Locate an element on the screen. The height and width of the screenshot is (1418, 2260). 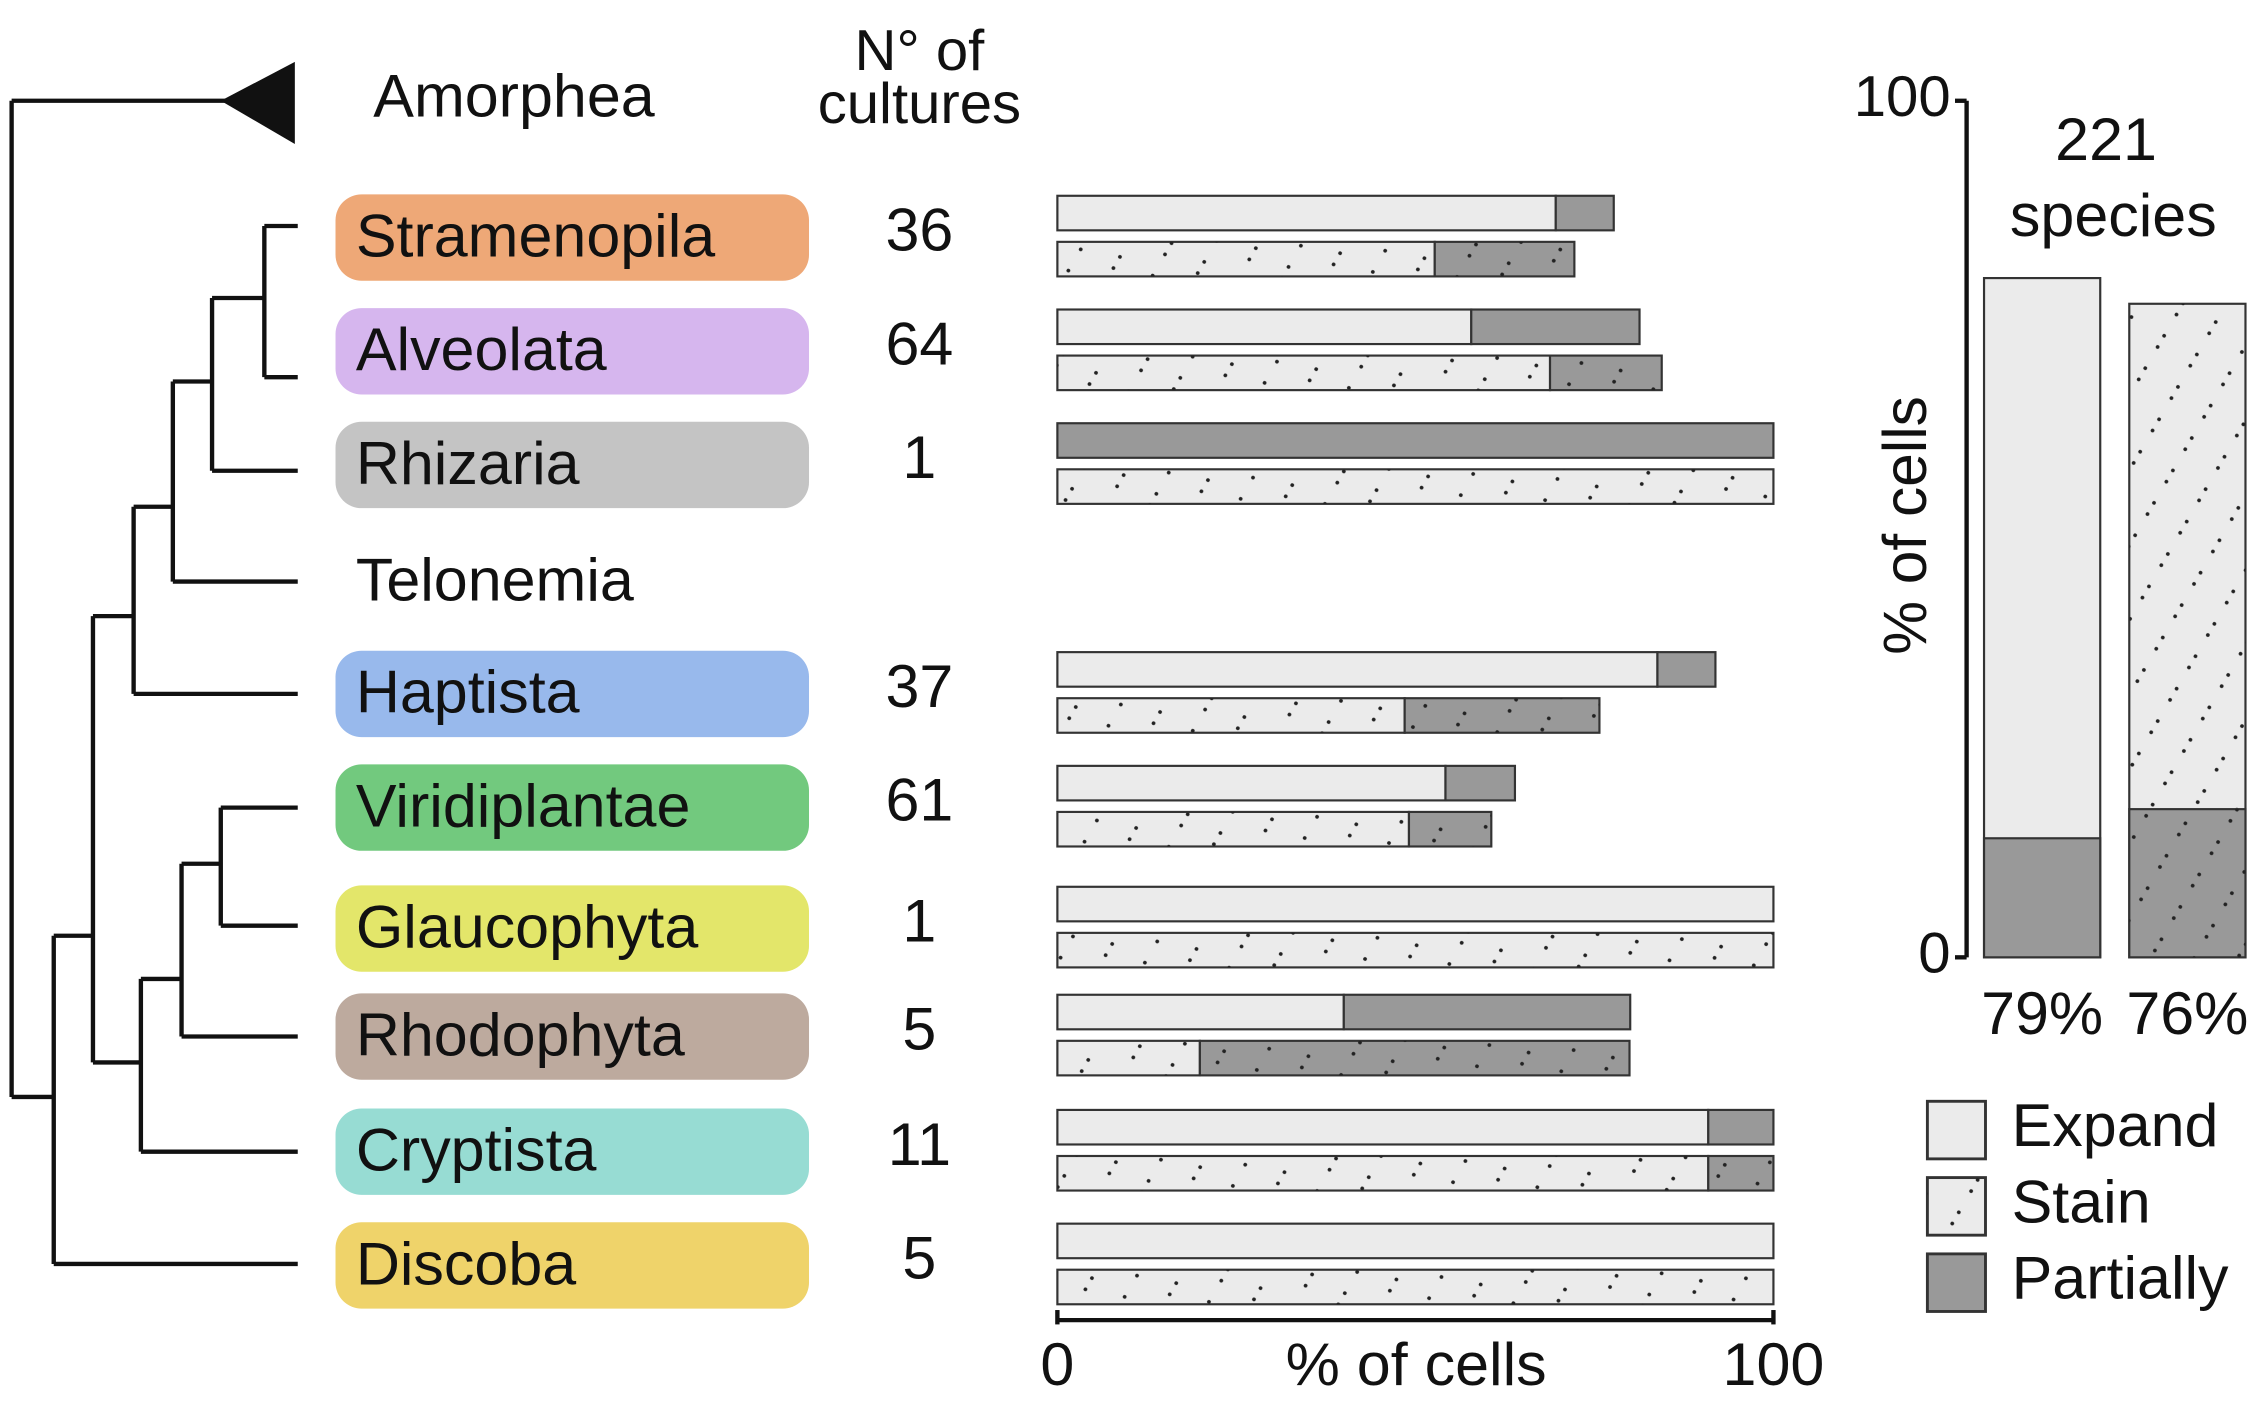
culture-count: 11 is located at coordinates (919, 1144).